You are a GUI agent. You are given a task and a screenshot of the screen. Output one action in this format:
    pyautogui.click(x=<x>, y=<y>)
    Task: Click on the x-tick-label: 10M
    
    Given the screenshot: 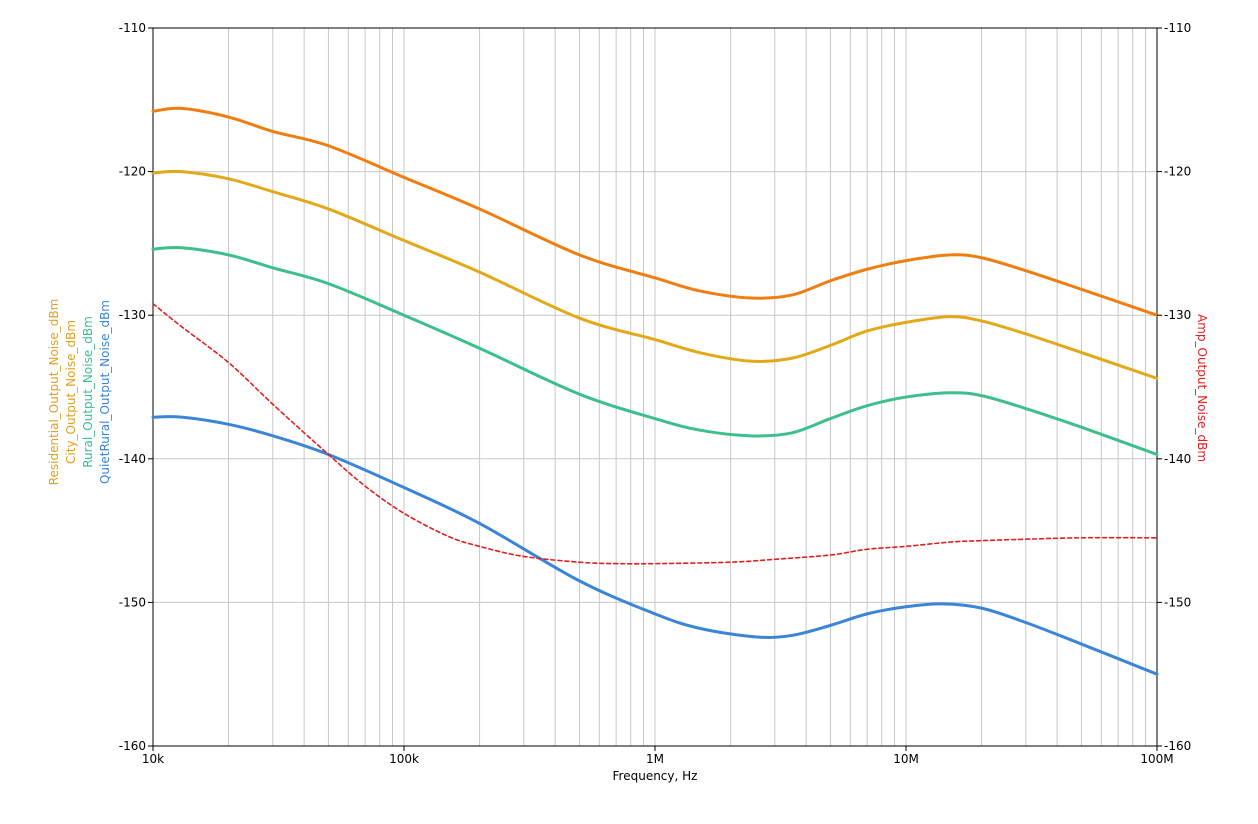 What is the action you would take?
    pyautogui.click(x=906, y=759)
    